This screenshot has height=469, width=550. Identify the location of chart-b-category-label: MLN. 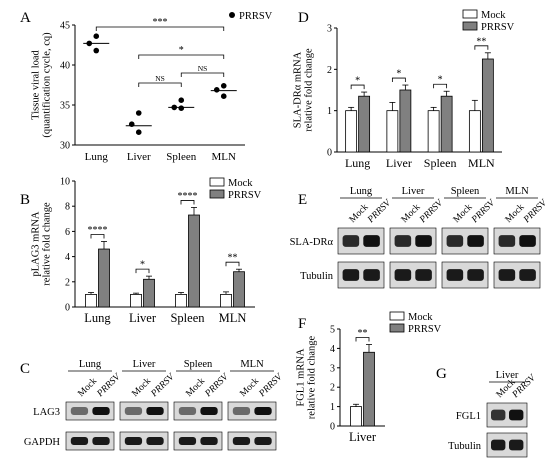
(233, 318).